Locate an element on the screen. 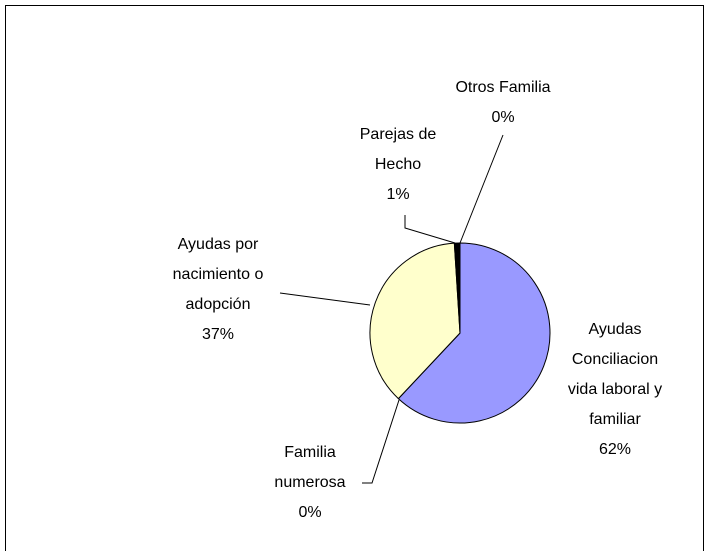  slice-label: Otros Familia 0% is located at coordinates (503, 103).